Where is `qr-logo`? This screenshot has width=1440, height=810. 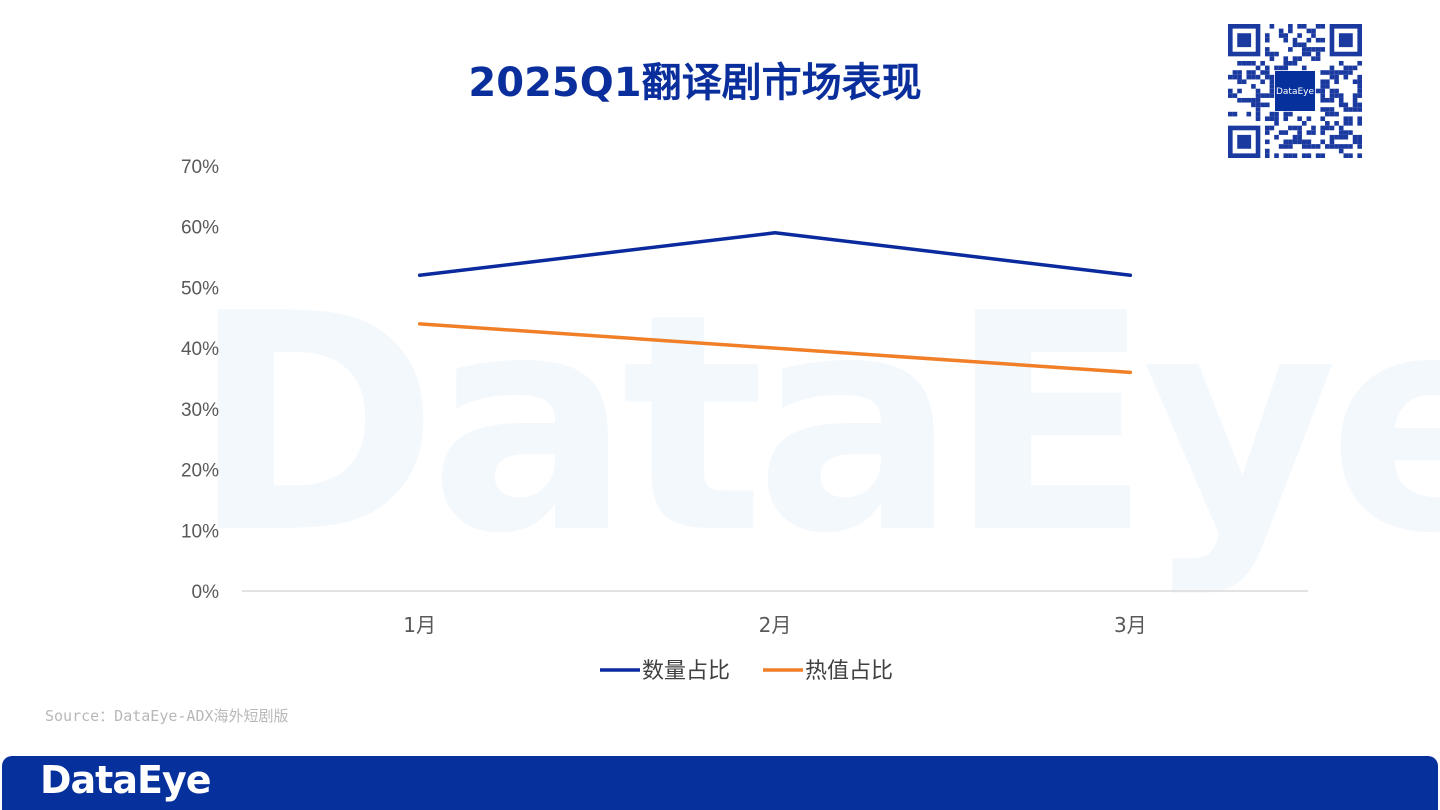 qr-logo is located at coordinates (1295, 91).